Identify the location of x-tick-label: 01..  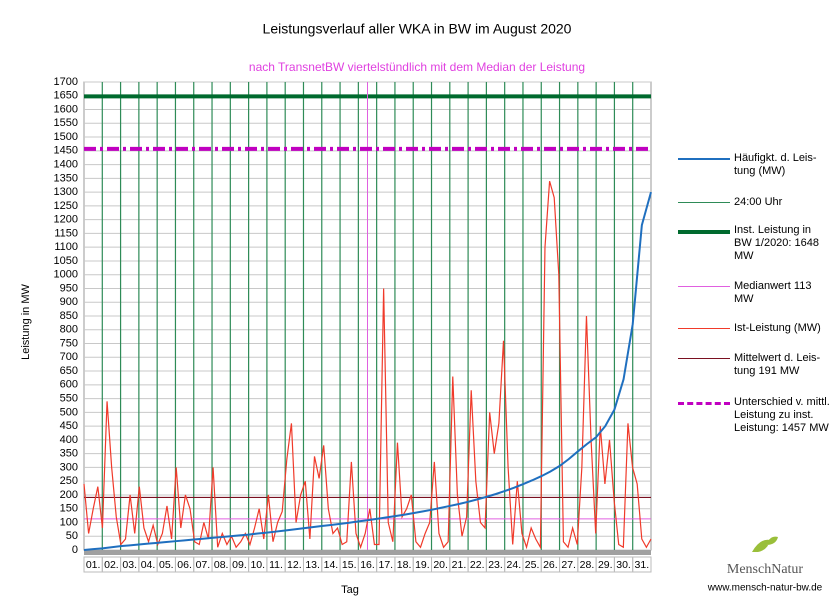
(93, 565).